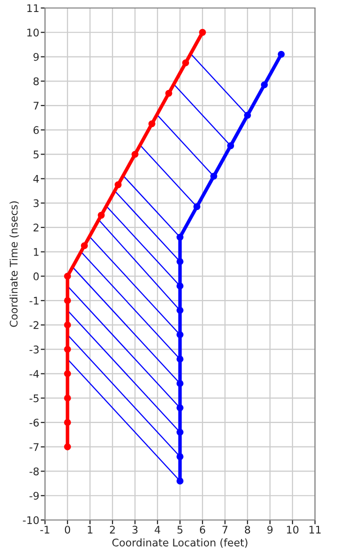 This screenshot has height=552, width=343. I want to click on y-tick-label: 9, so click(36, 56).